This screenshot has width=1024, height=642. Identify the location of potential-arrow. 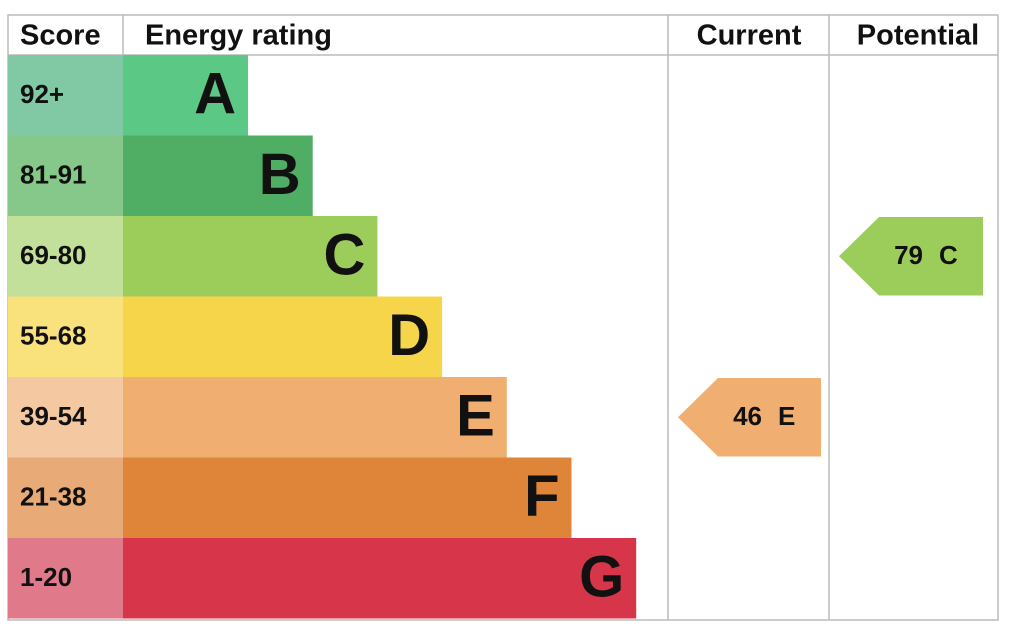
(911, 256).